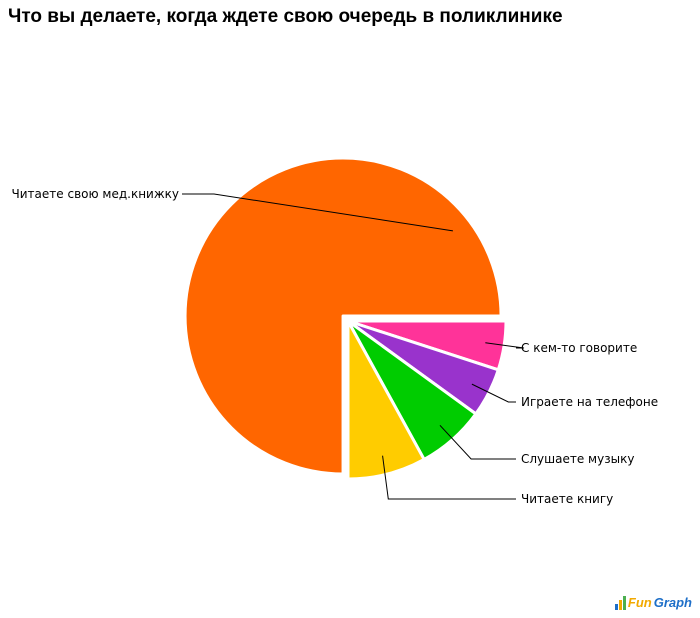 This screenshot has width=700, height=618. Describe the element at coordinates (639, 602) in the screenshot. I see `logo-text-fun: Fun` at that location.